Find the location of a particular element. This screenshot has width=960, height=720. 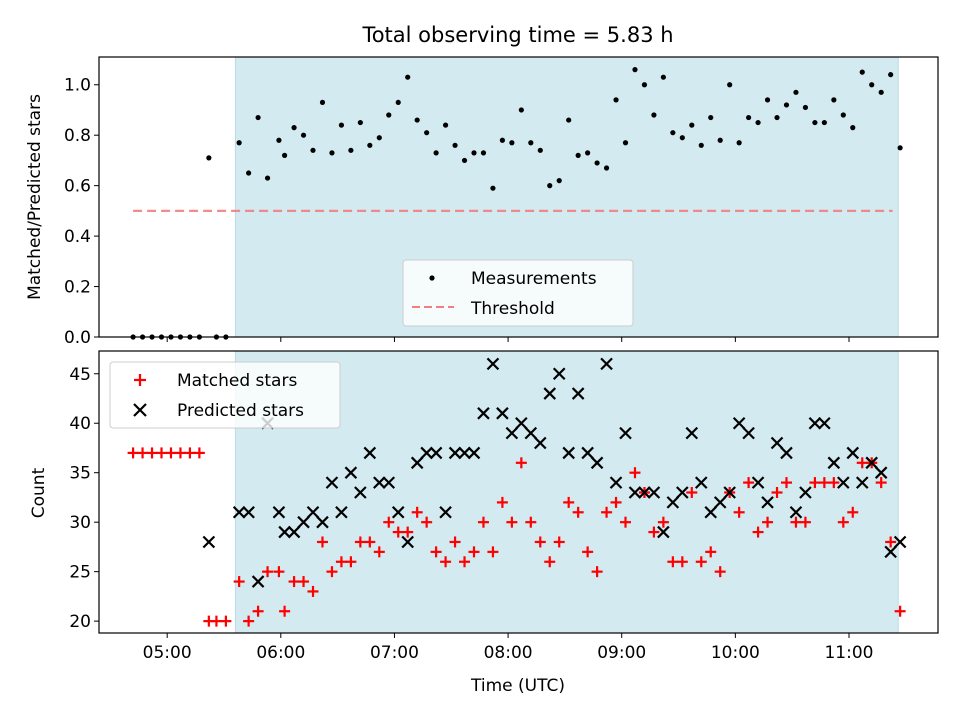

bottom-y-tick-label: 35 is located at coordinates (80, 474).